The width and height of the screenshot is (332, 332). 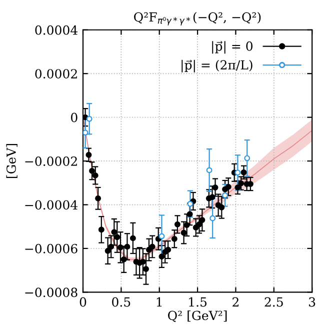 I want to click on x-tick-label: 2.5, so click(x=273, y=302).